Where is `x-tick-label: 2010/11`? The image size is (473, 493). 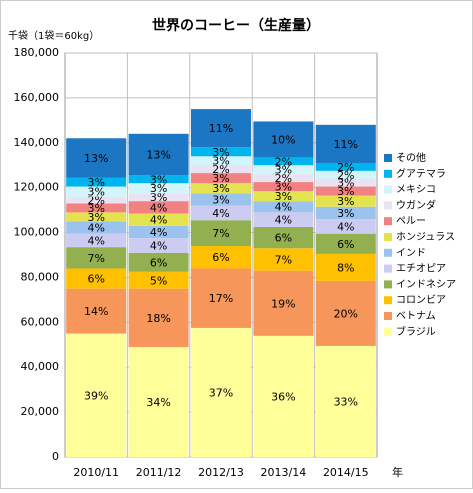 x-tick-label: 2010/11 is located at coordinates (96, 472).